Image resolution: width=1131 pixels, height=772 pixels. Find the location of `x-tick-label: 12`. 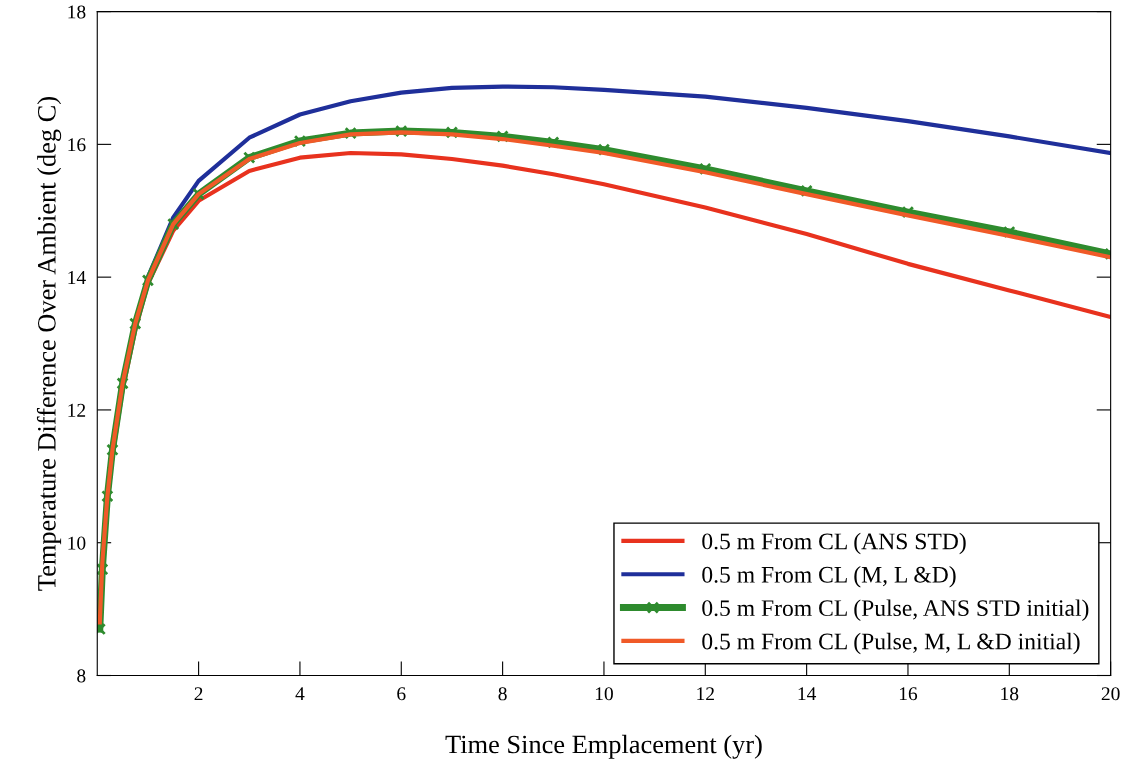

x-tick-label: 12 is located at coordinates (705, 694).